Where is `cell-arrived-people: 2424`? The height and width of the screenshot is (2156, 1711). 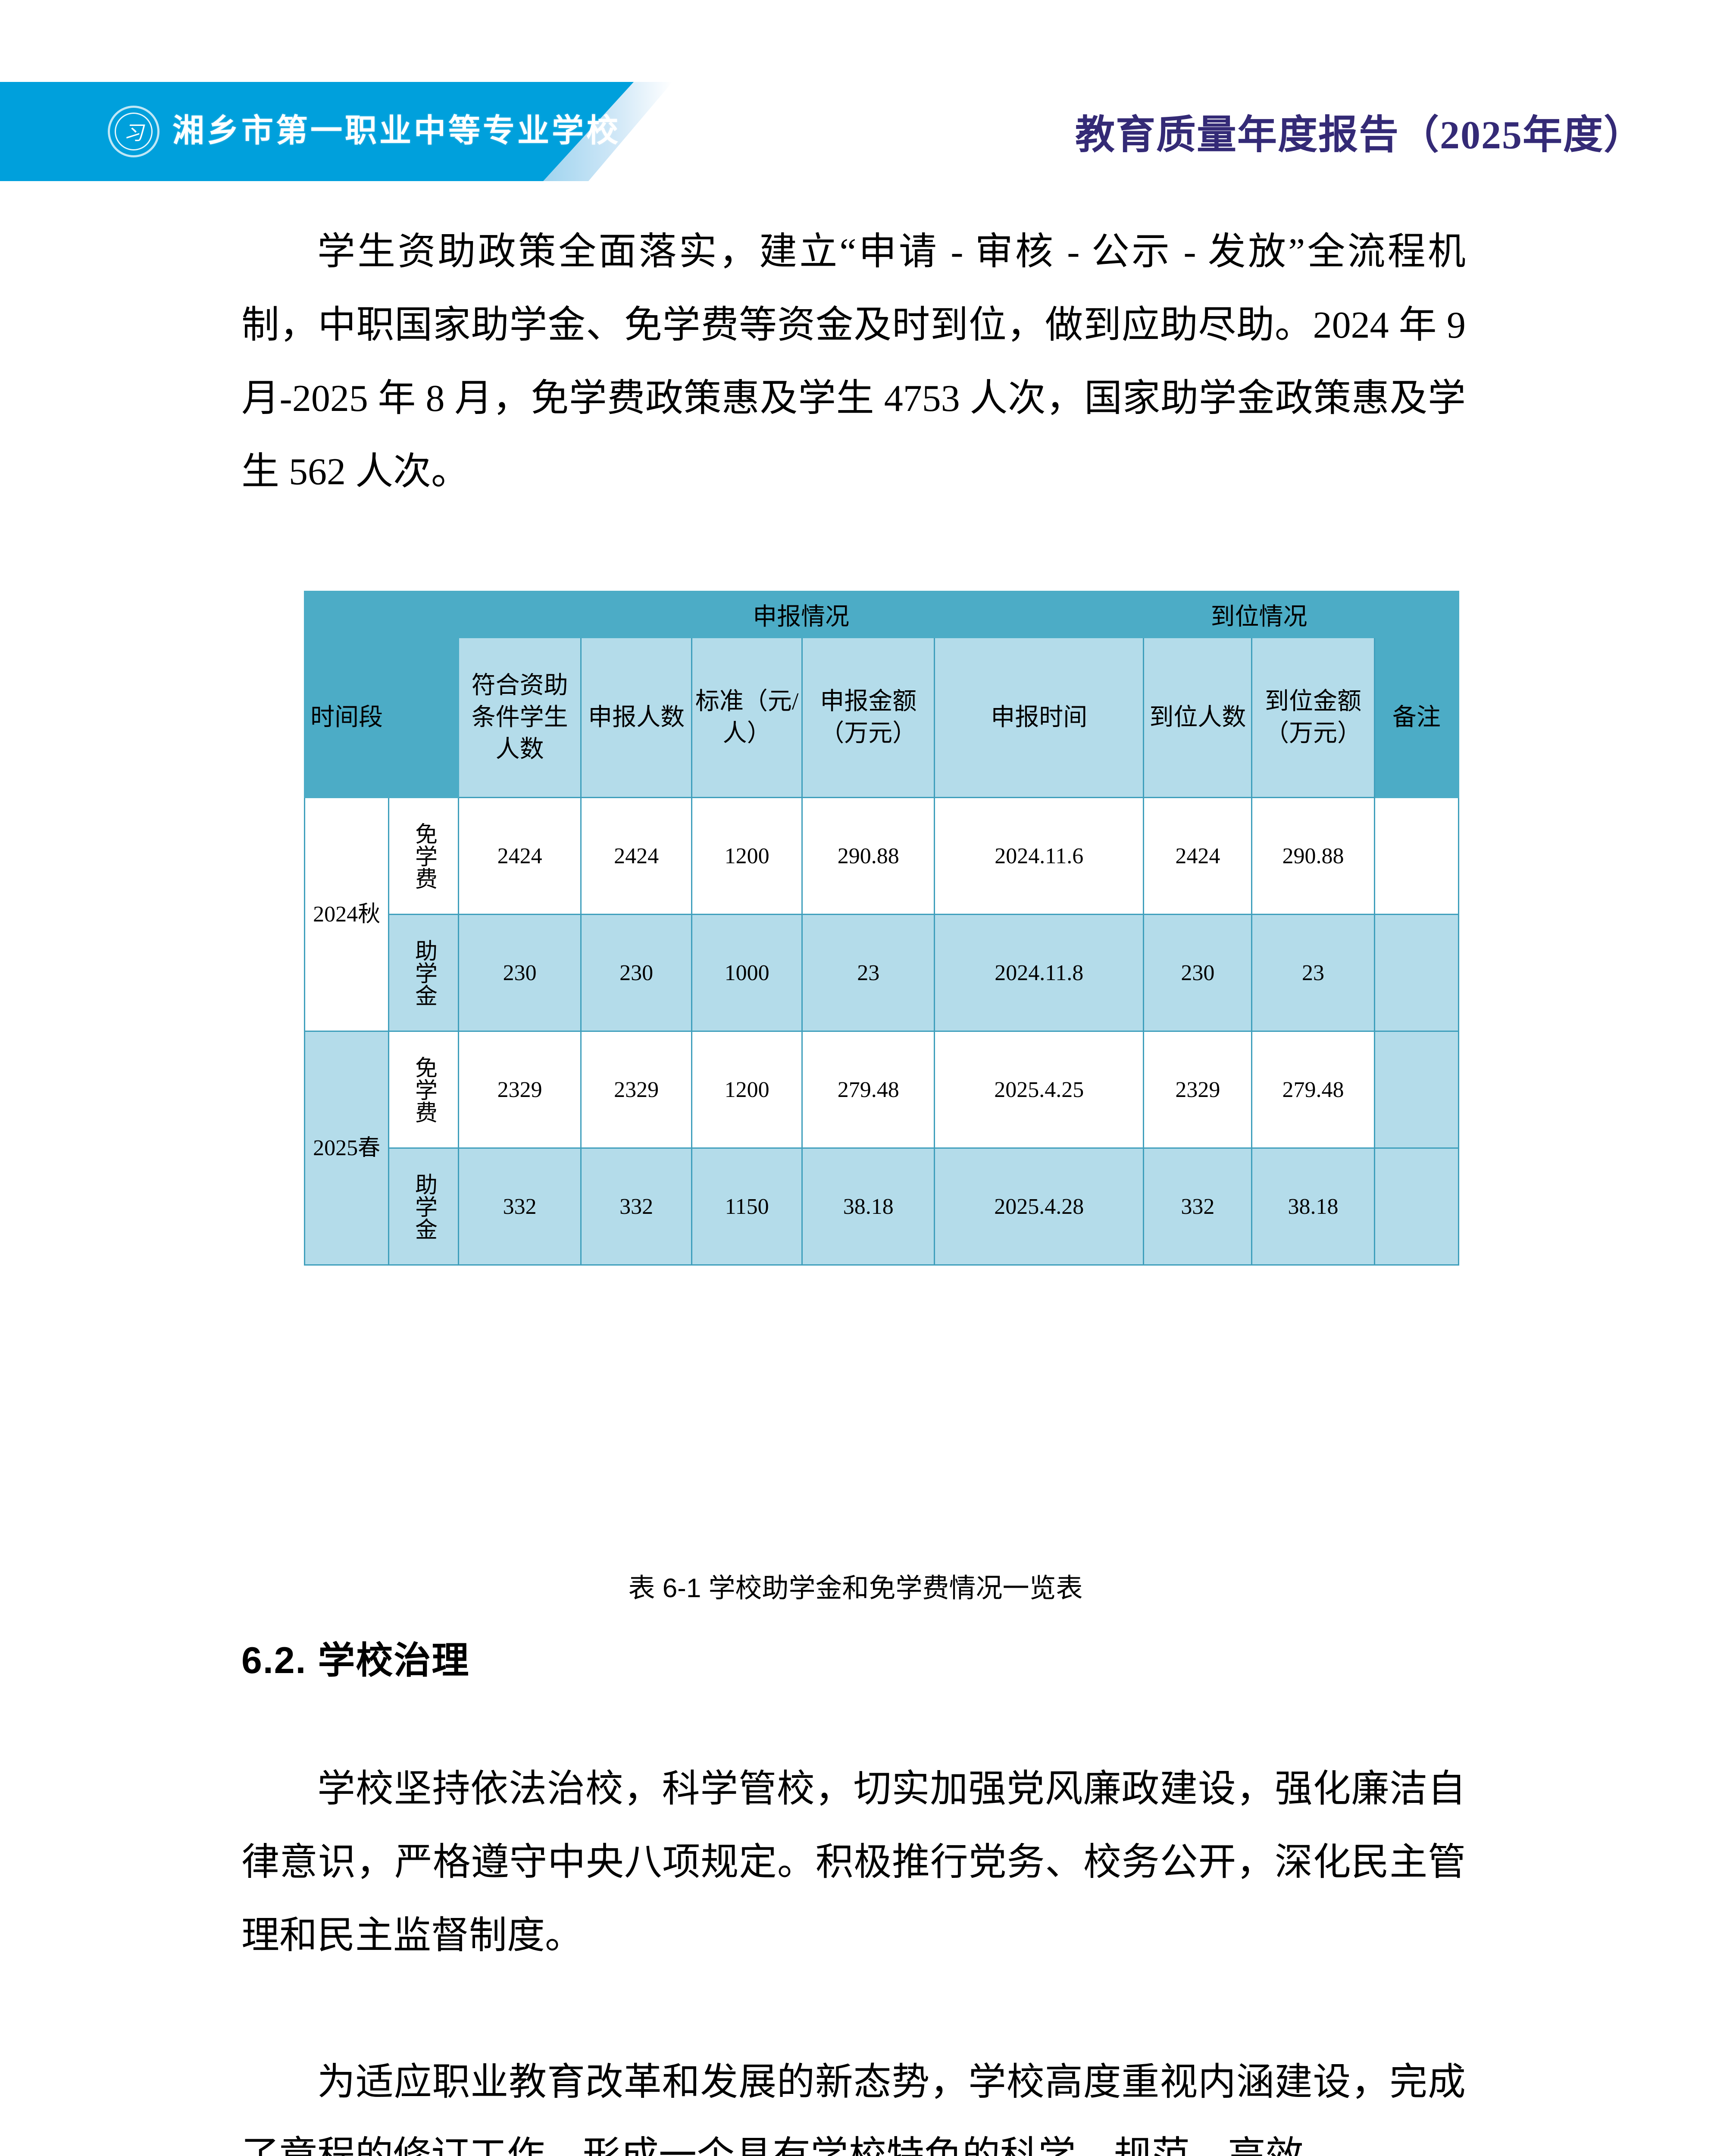 cell-arrived-people: 2424 is located at coordinates (1198, 856).